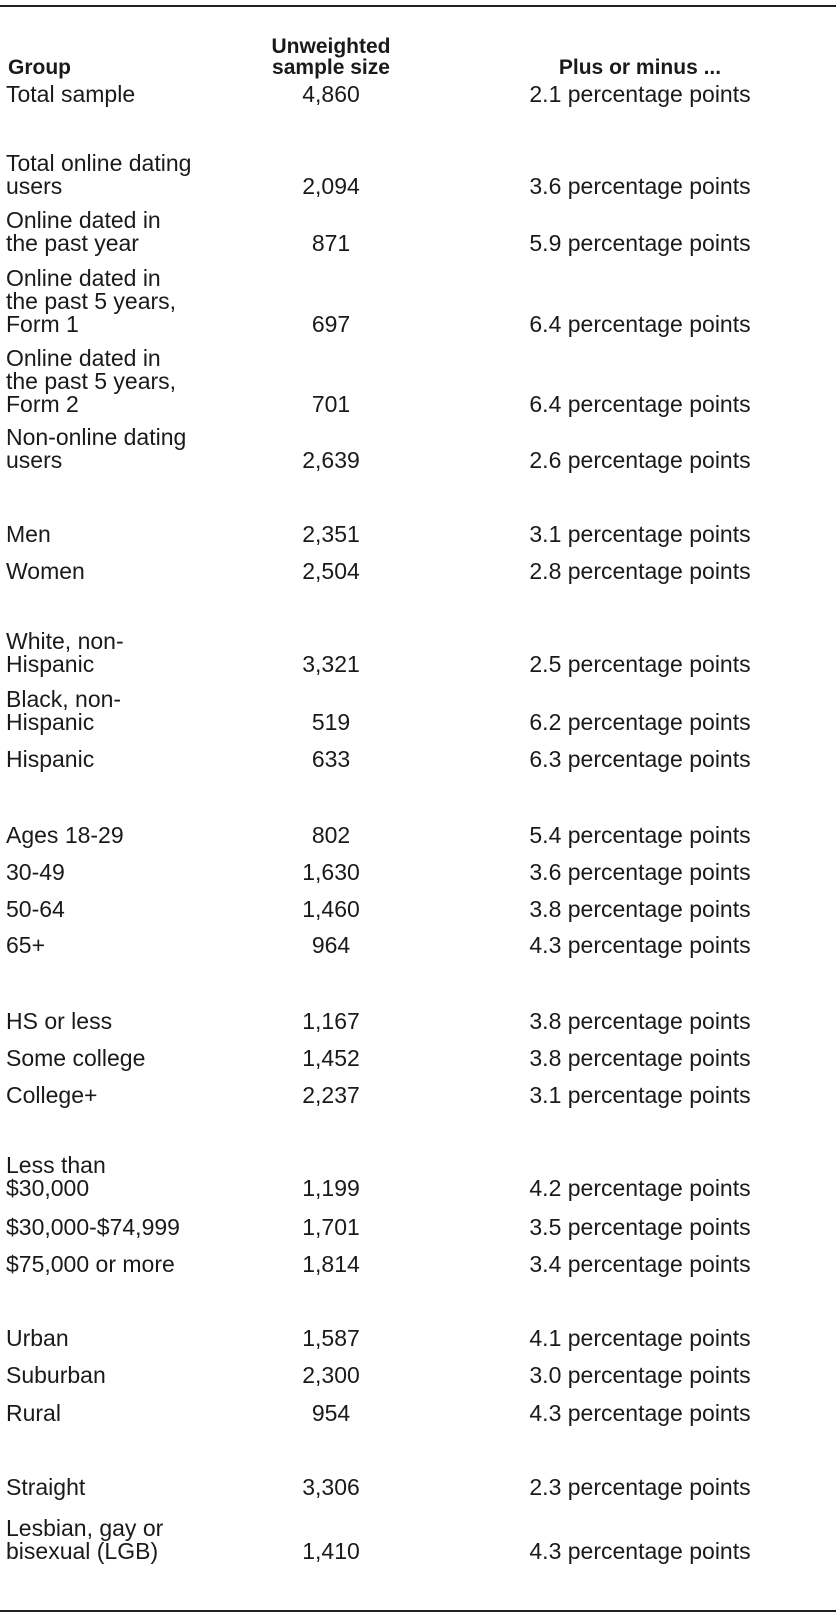  I want to click on group-cell: College+, so click(52, 1095).